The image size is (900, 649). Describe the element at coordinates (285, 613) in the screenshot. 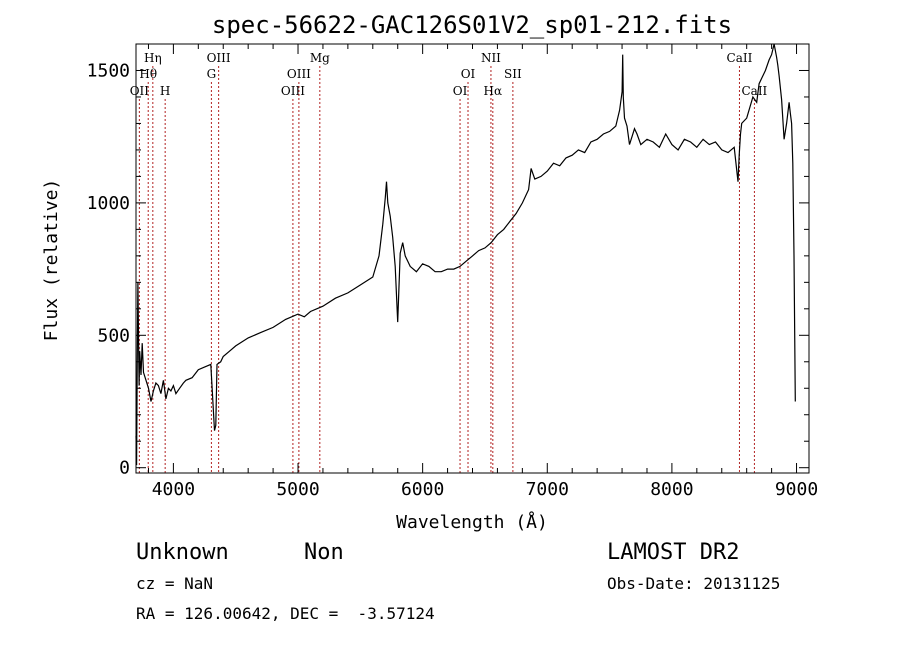

I see `ra-dec-coordinates: RA = 126.00642, DEC = -3.57124` at that location.